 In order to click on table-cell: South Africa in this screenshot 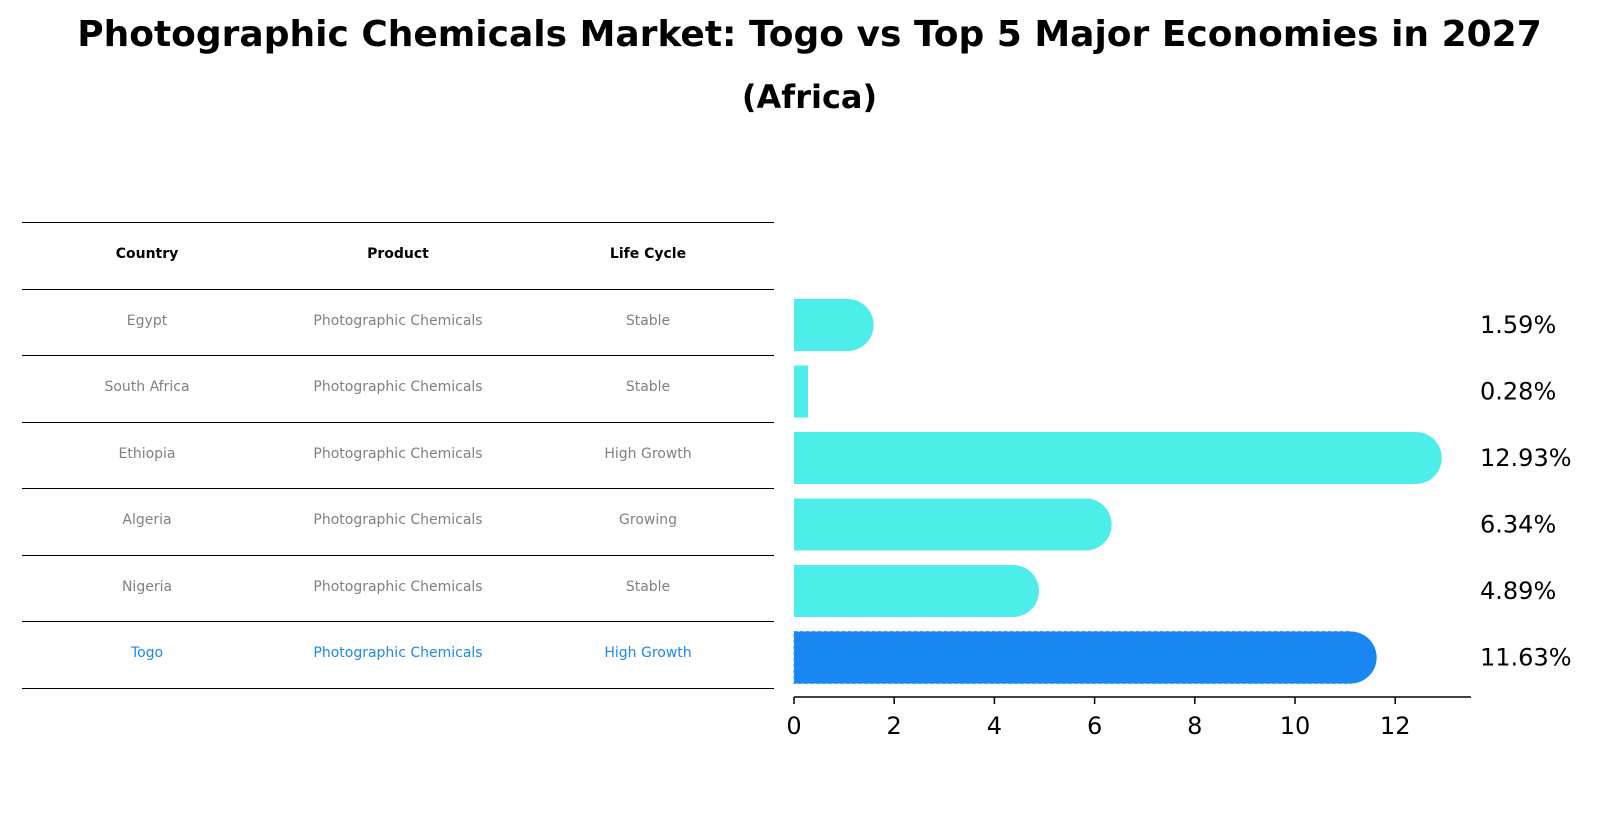, I will do `click(147, 387)`.